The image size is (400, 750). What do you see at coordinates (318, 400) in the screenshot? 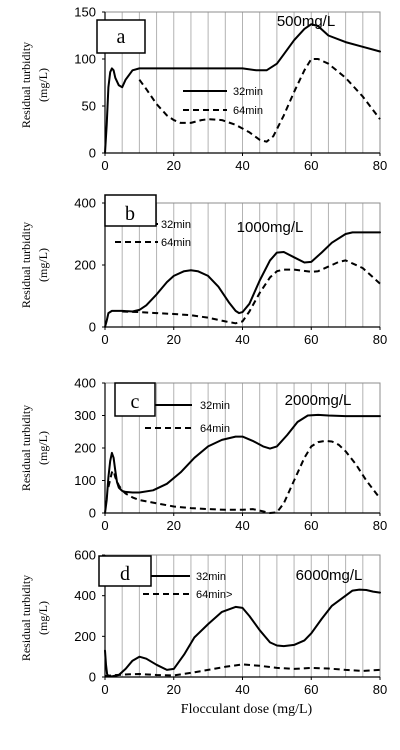
I see `concentration-annotation: 2000mg/L` at bounding box center [318, 400].